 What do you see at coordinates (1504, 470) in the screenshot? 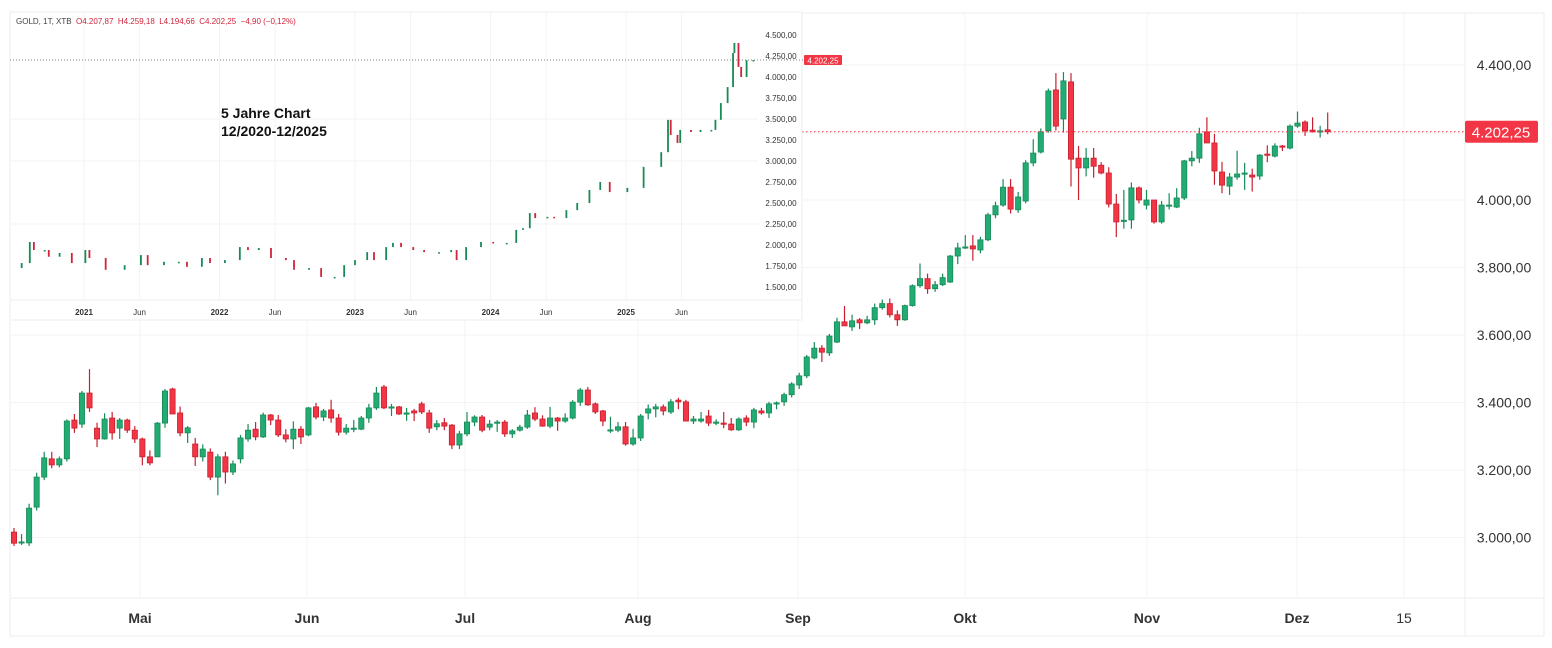
I see `price-axis-label: 3.200,00` at bounding box center [1504, 470].